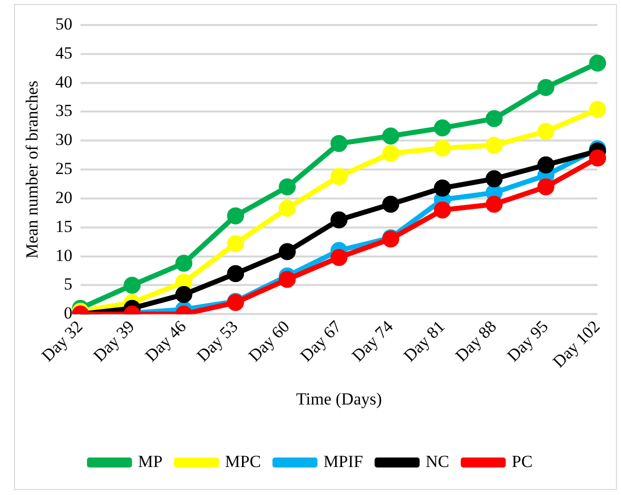  What do you see at coordinates (438, 461) in the screenshot?
I see `legend-label: NC` at bounding box center [438, 461].